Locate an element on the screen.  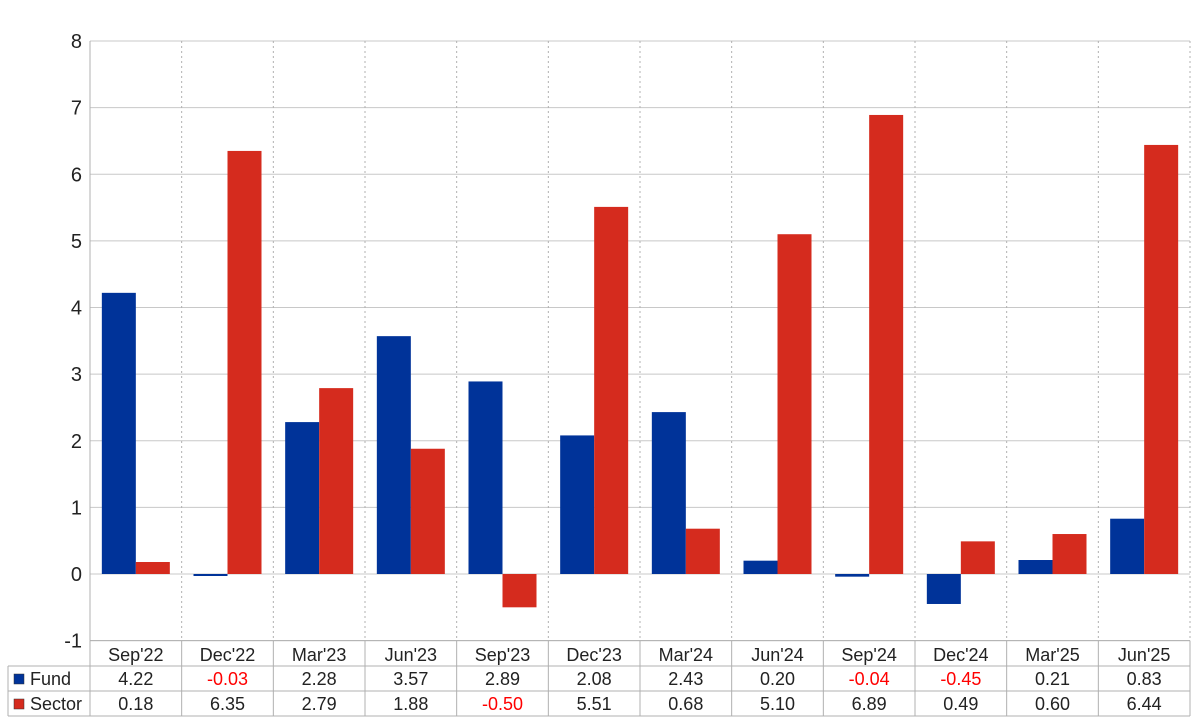
x-tick-label: Dec'22 is located at coordinates (227, 655).